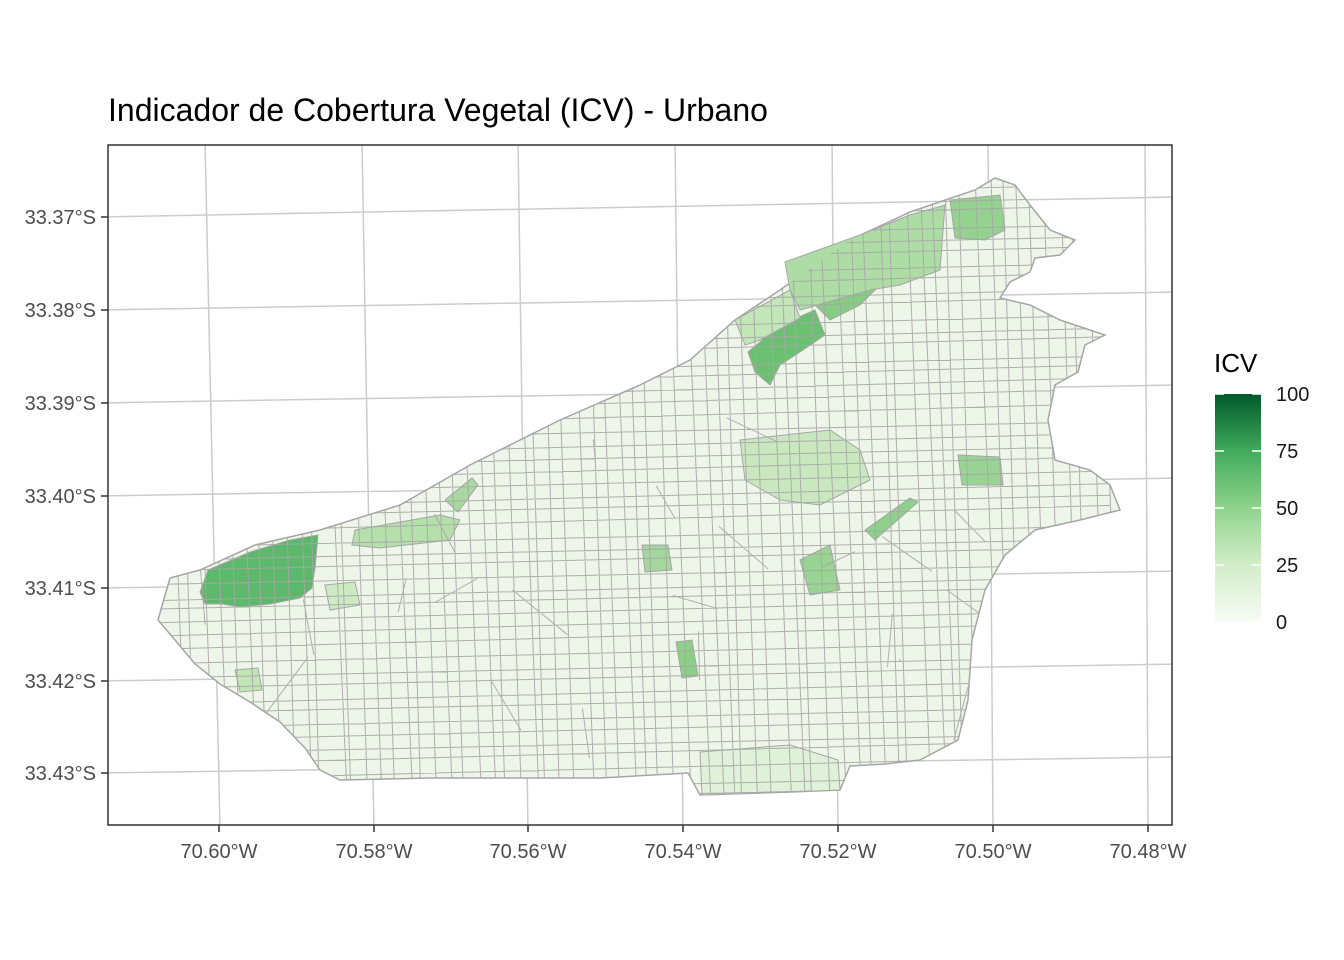 The image size is (1344, 960). What do you see at coordinates (60, 404) in the screenshot?
I see `y-tick-label: 33.39°S` at bounding box center [60, 404].